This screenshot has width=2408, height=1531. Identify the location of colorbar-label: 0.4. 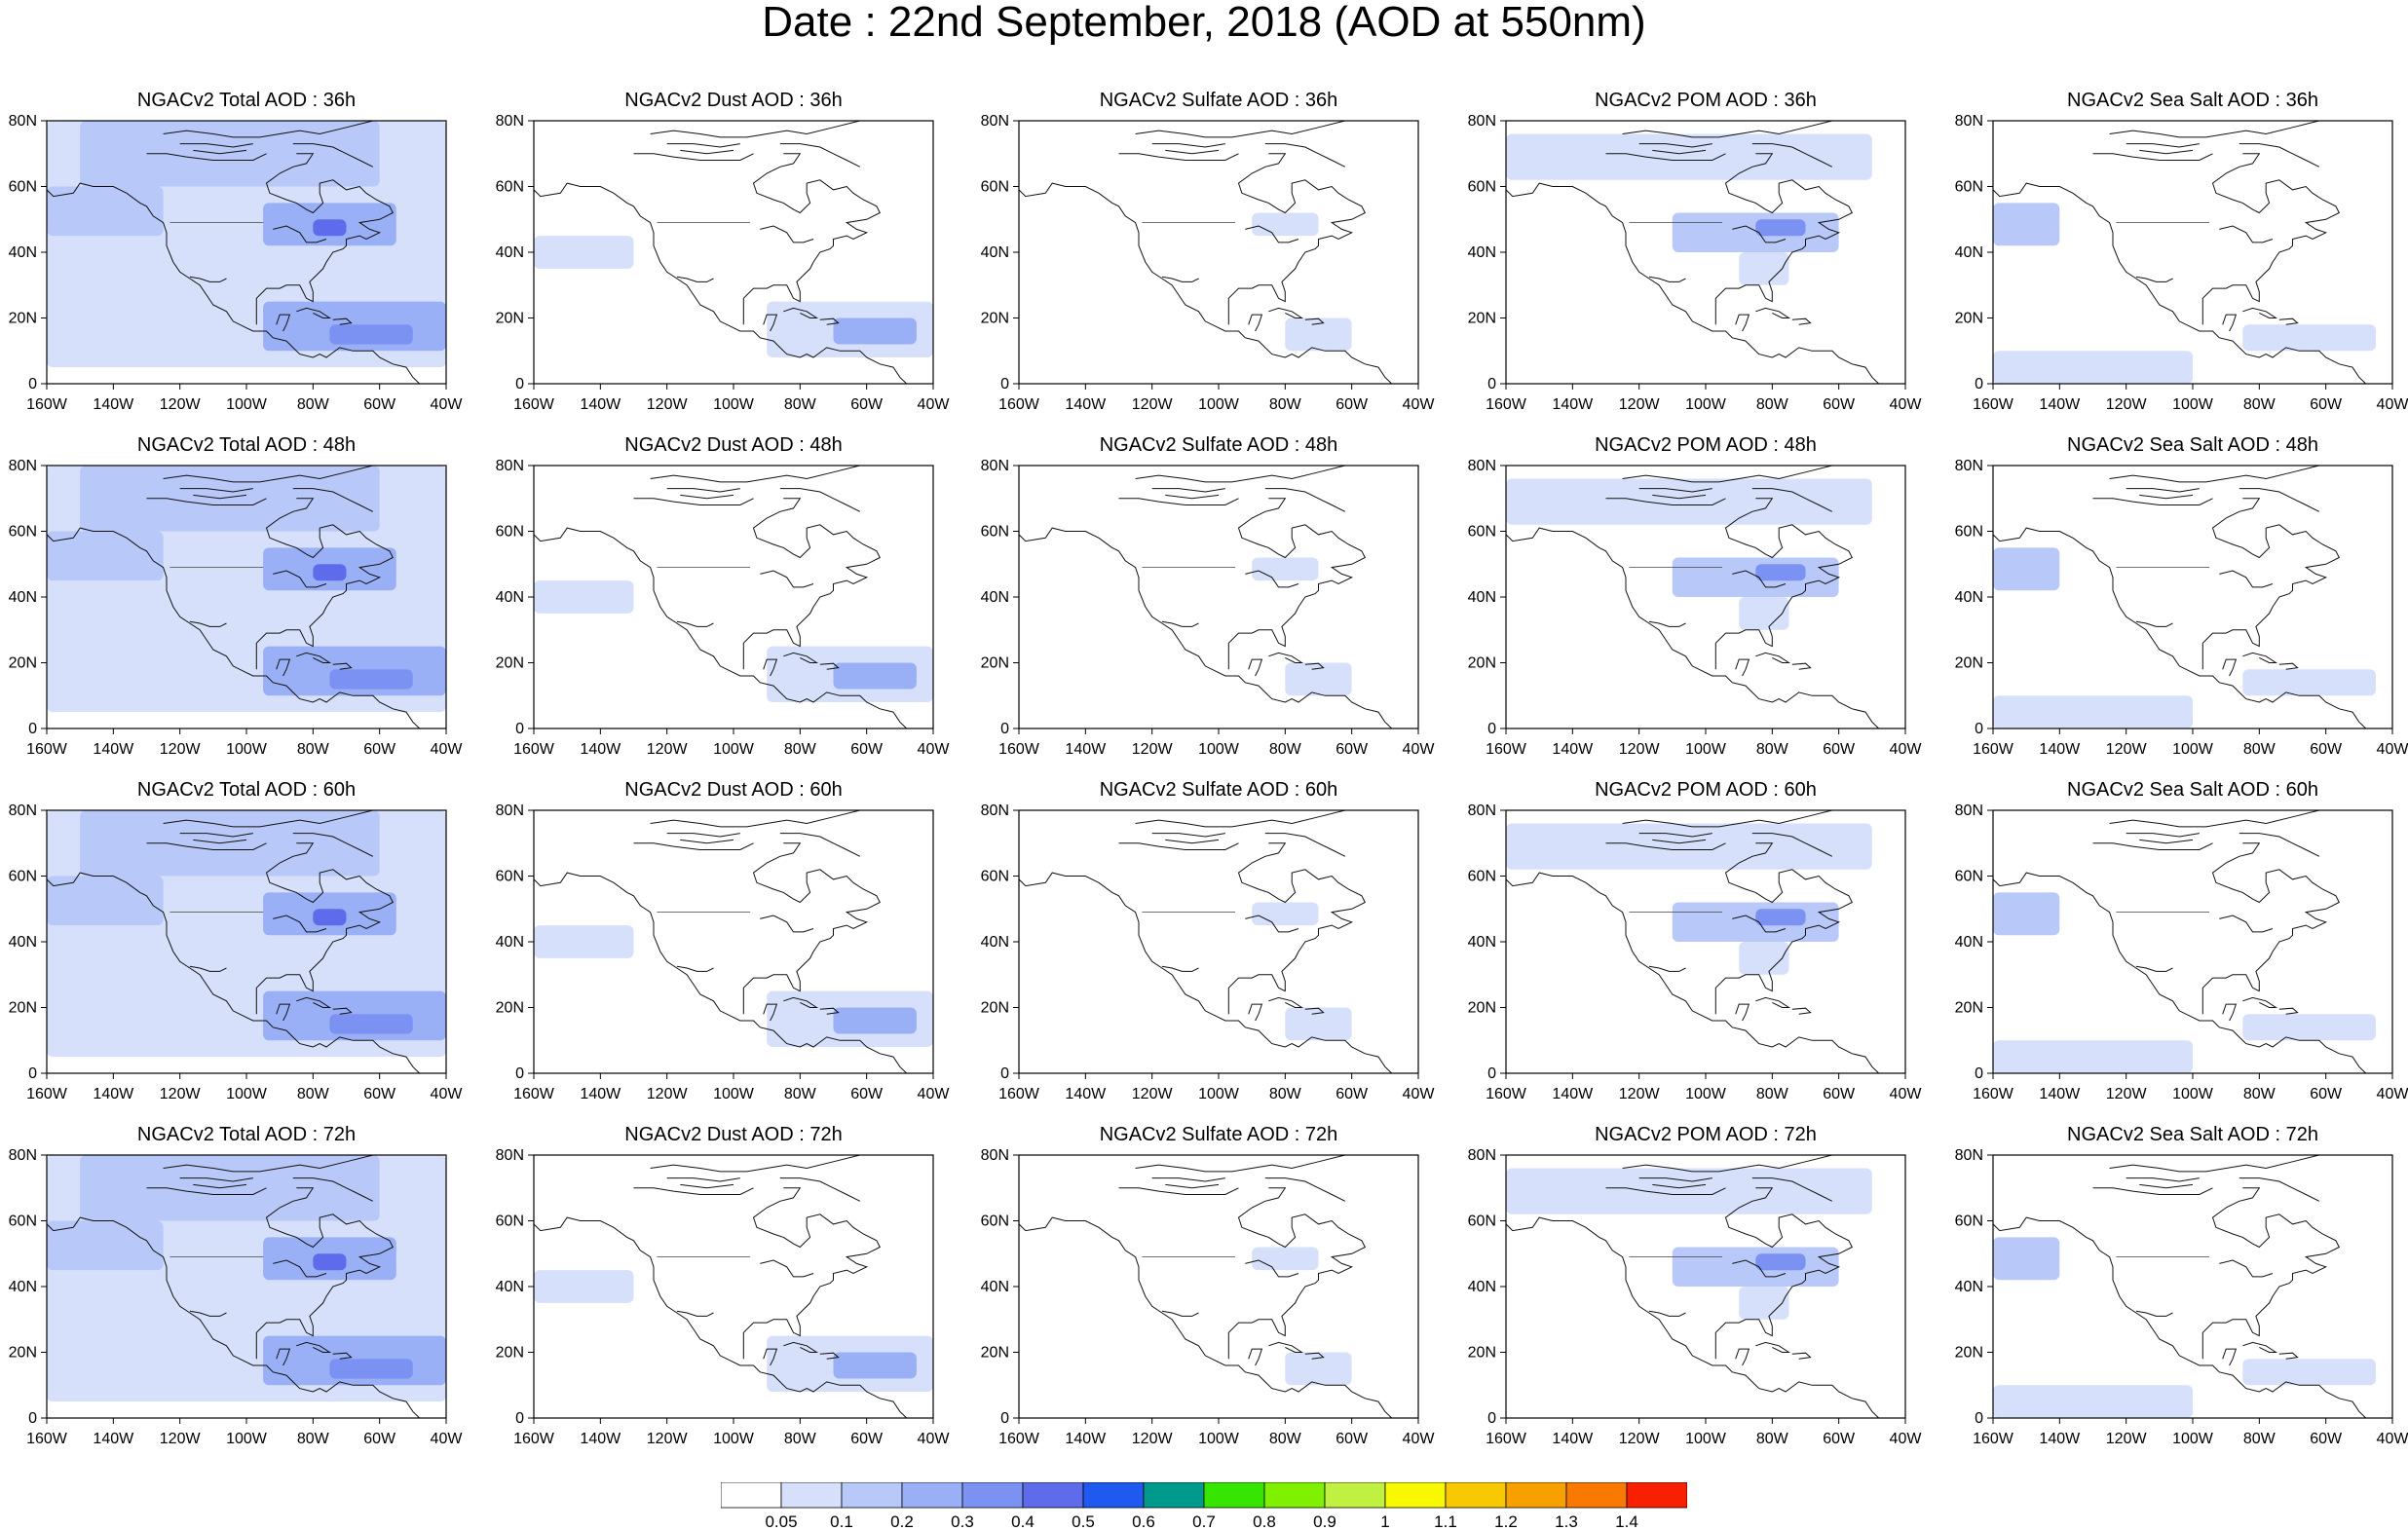
(1023, 1520).